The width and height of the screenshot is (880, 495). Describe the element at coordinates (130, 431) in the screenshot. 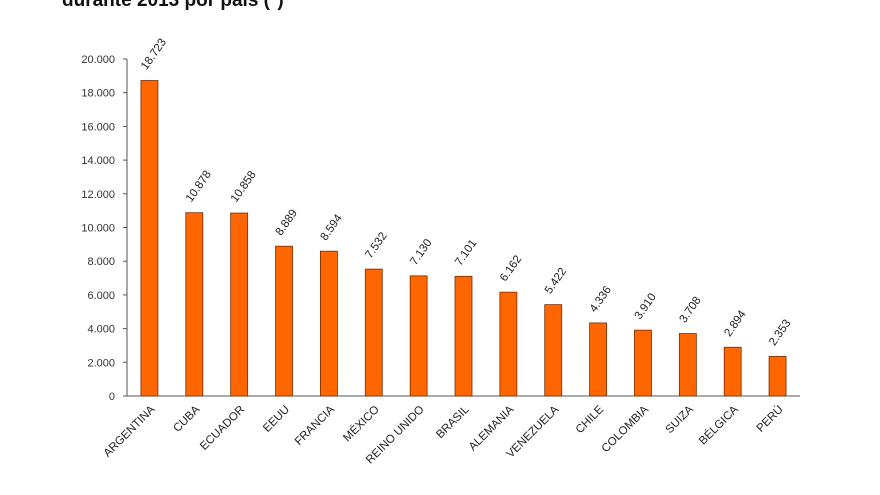

I see `x-category-label: ARGENTINA` at that location.